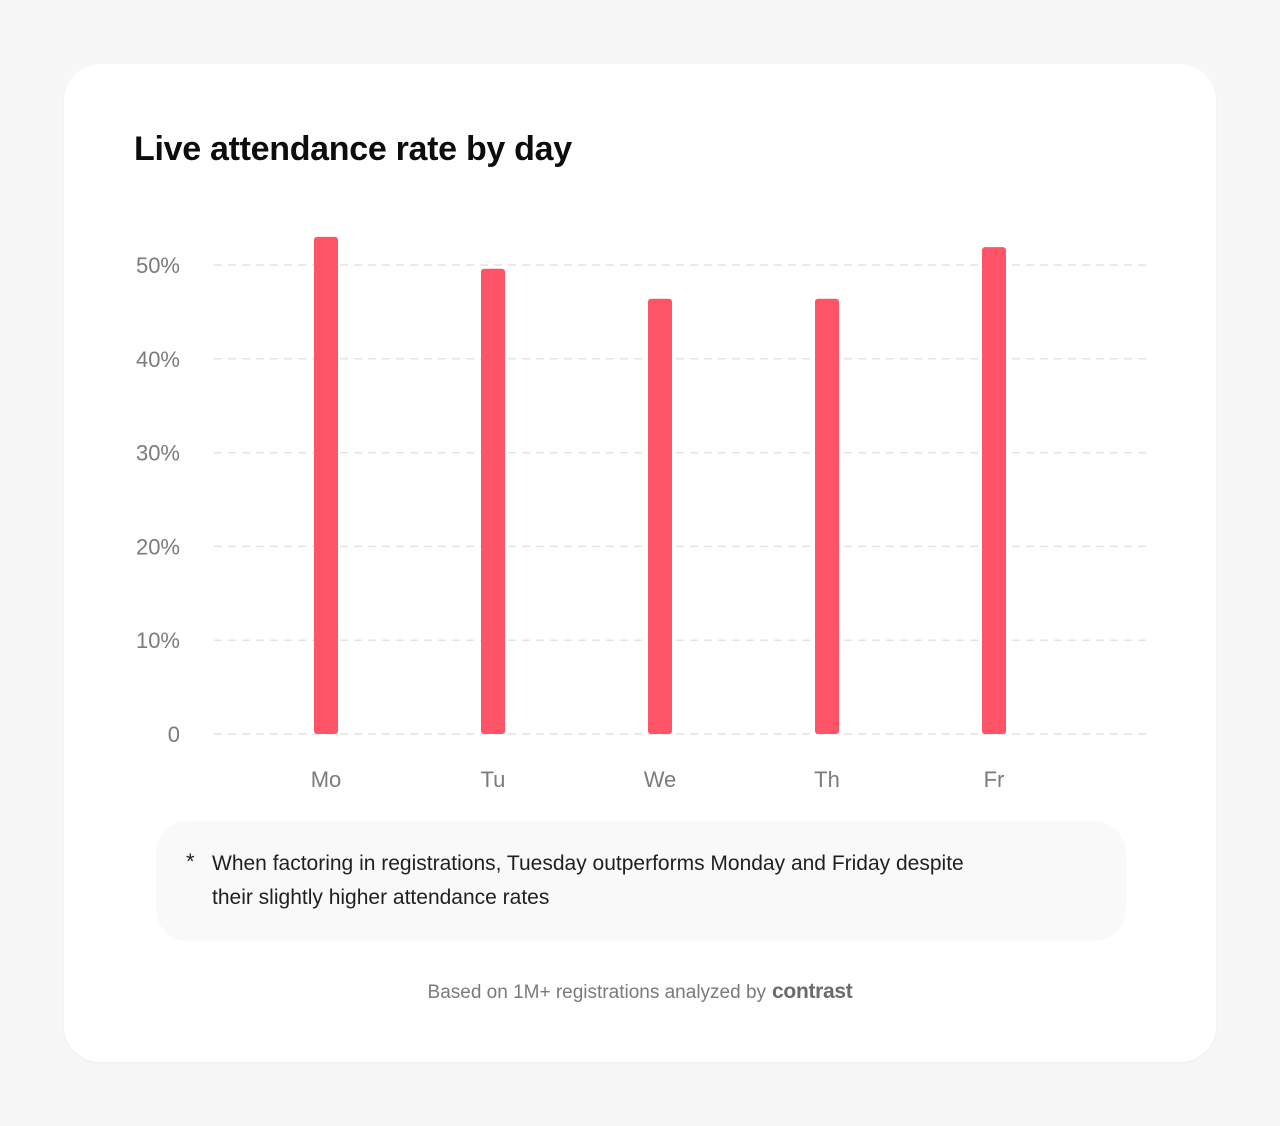 This screenshot has width=1280, height=1126. I want to click on source-text: Based on 1M+ registrations analyzed by, so click(597, 992).